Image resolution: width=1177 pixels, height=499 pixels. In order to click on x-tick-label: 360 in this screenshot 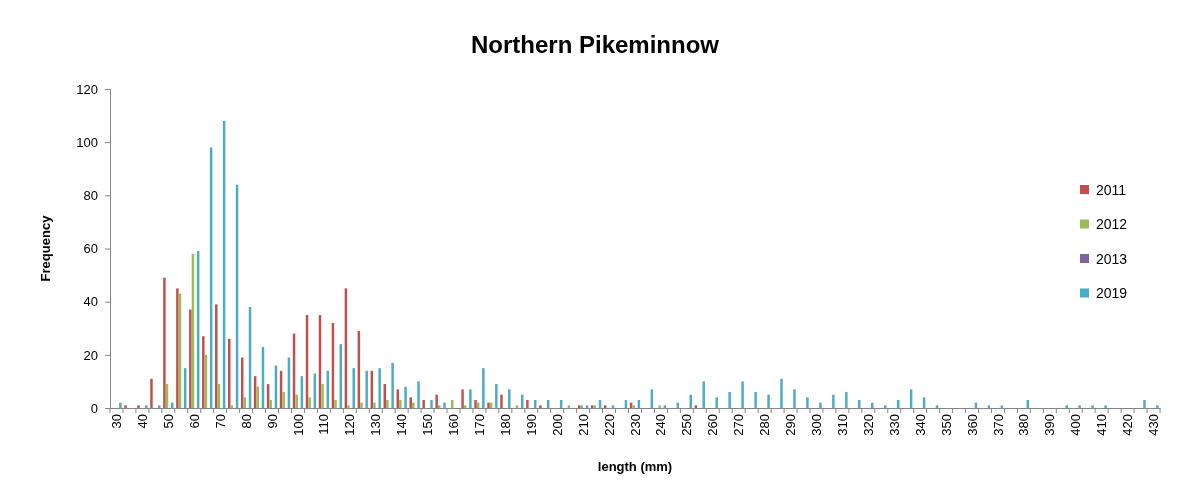, I will do `click(972, 425)`.